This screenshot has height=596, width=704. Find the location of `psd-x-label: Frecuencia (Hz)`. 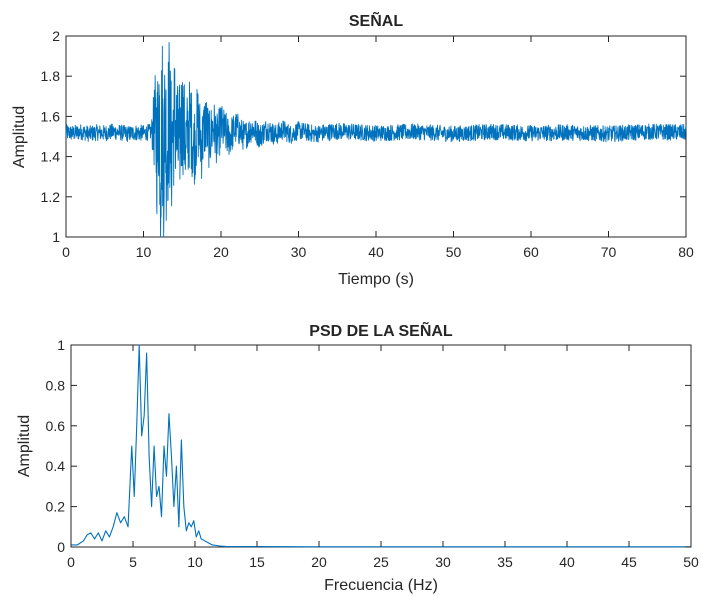

psd-x-label: Frecuencia (Hz) is located at coordinates (381, 585).